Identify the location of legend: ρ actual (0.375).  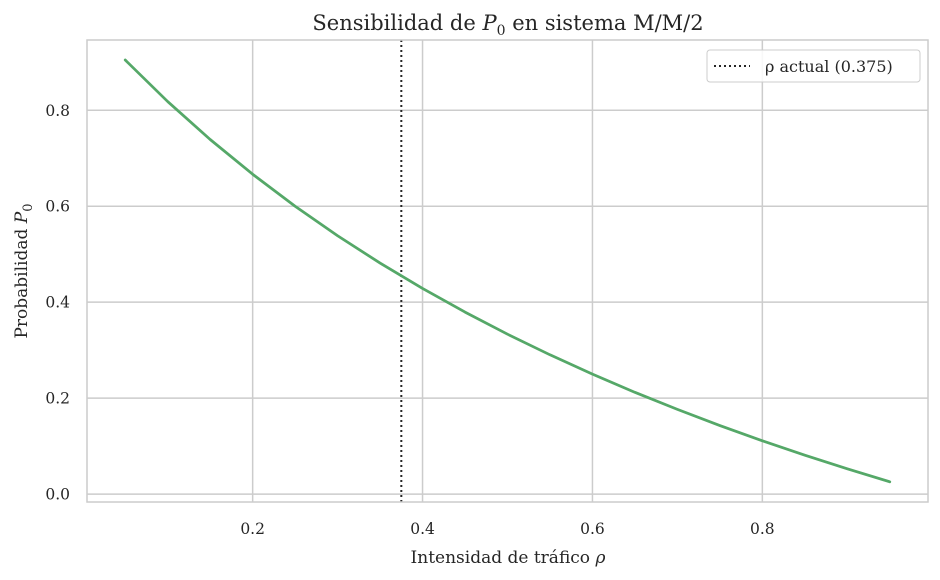
(813, 66).